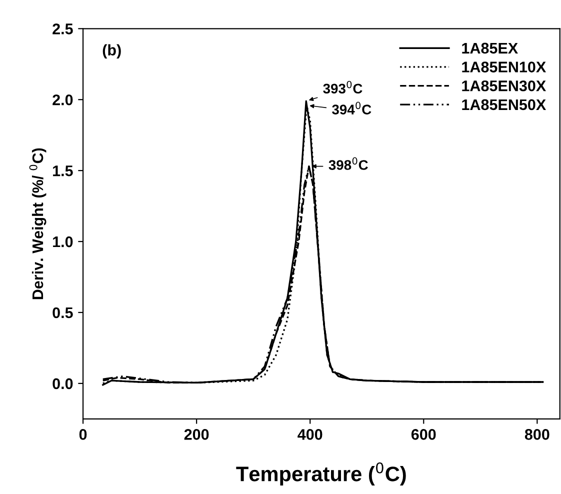  I want to click on y-tick-label: 1.5, so click(63, 171).